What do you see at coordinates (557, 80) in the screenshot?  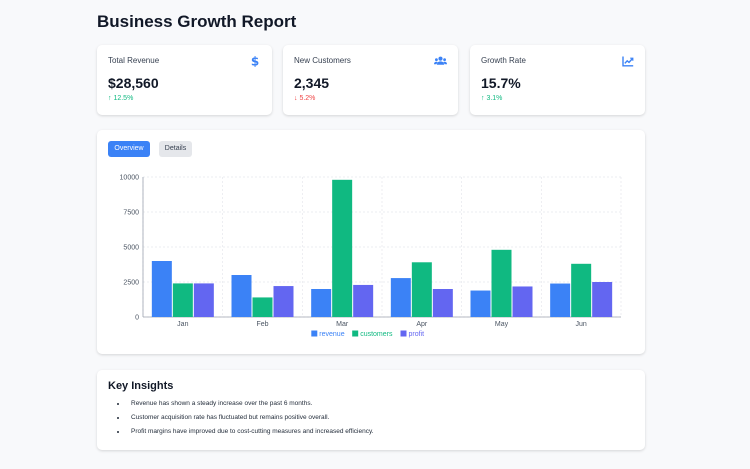 I see `stat-card-growth-rate: Growth Rate 15.7% ↑ 3.1%` at bounding box center [557, 80].